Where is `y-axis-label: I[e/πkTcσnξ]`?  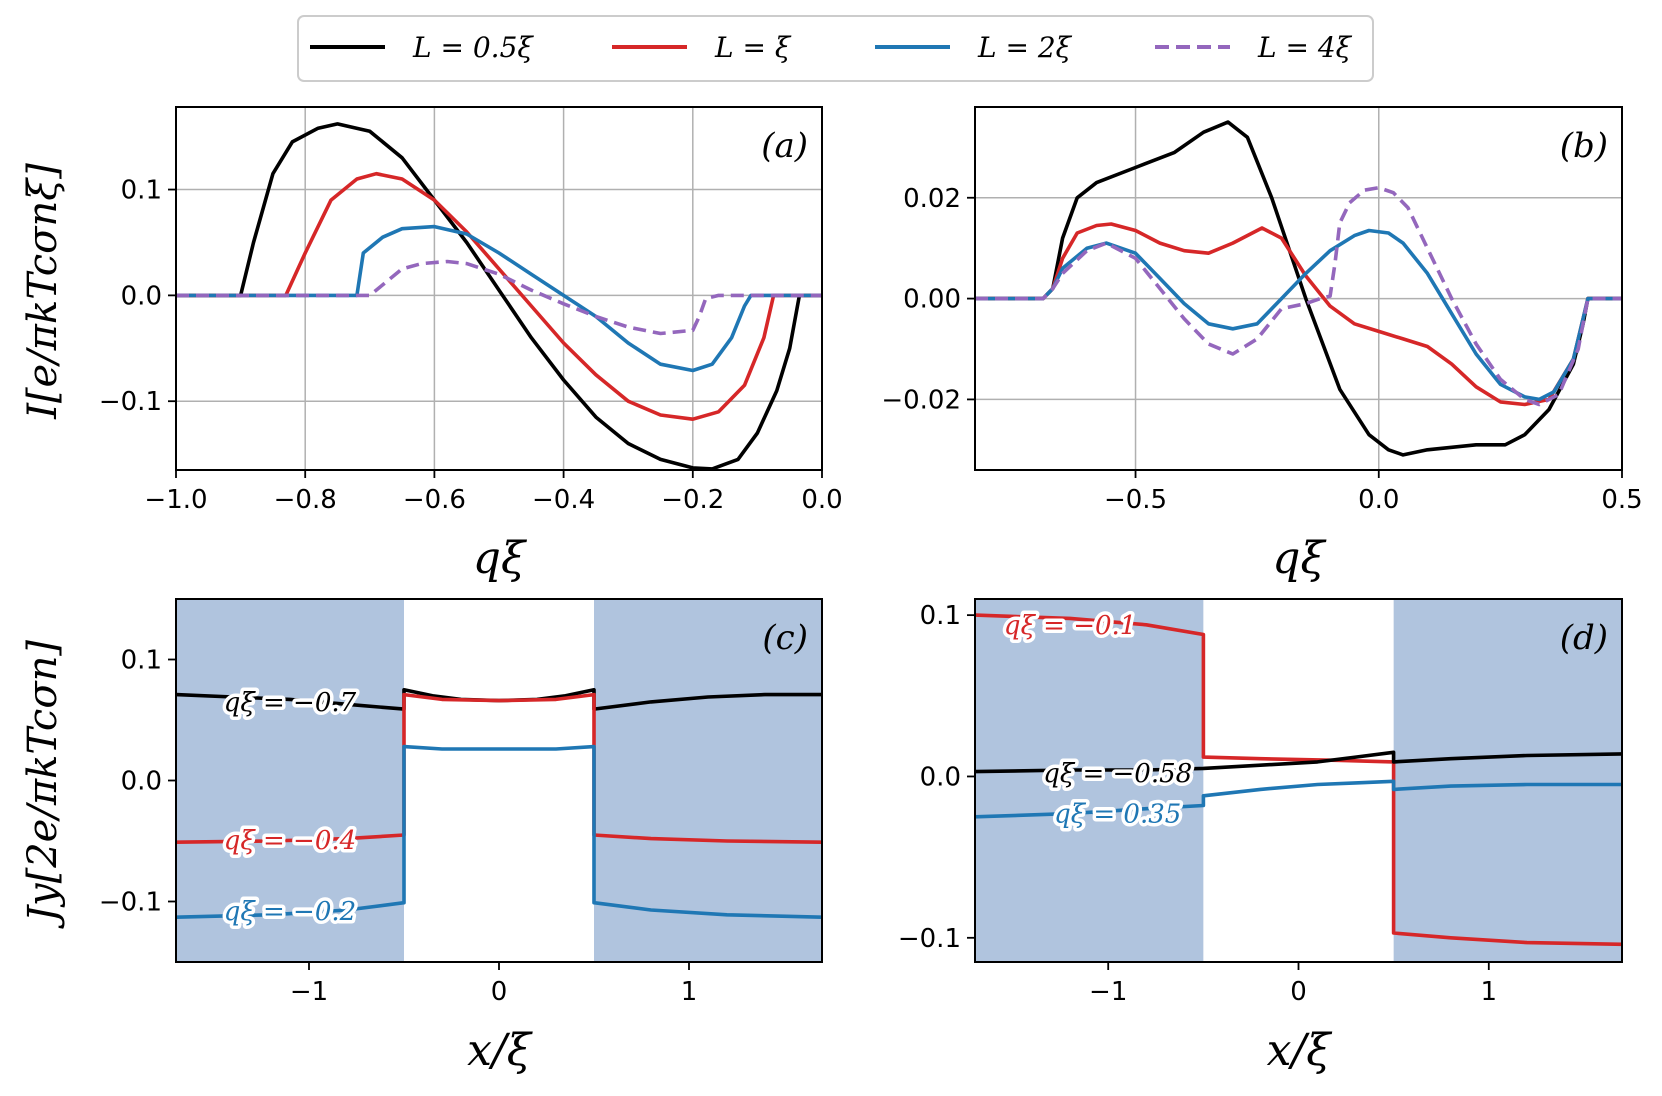
y-axis-label: I[e/πkTcσnξ] is located at coordinates (43, 291).